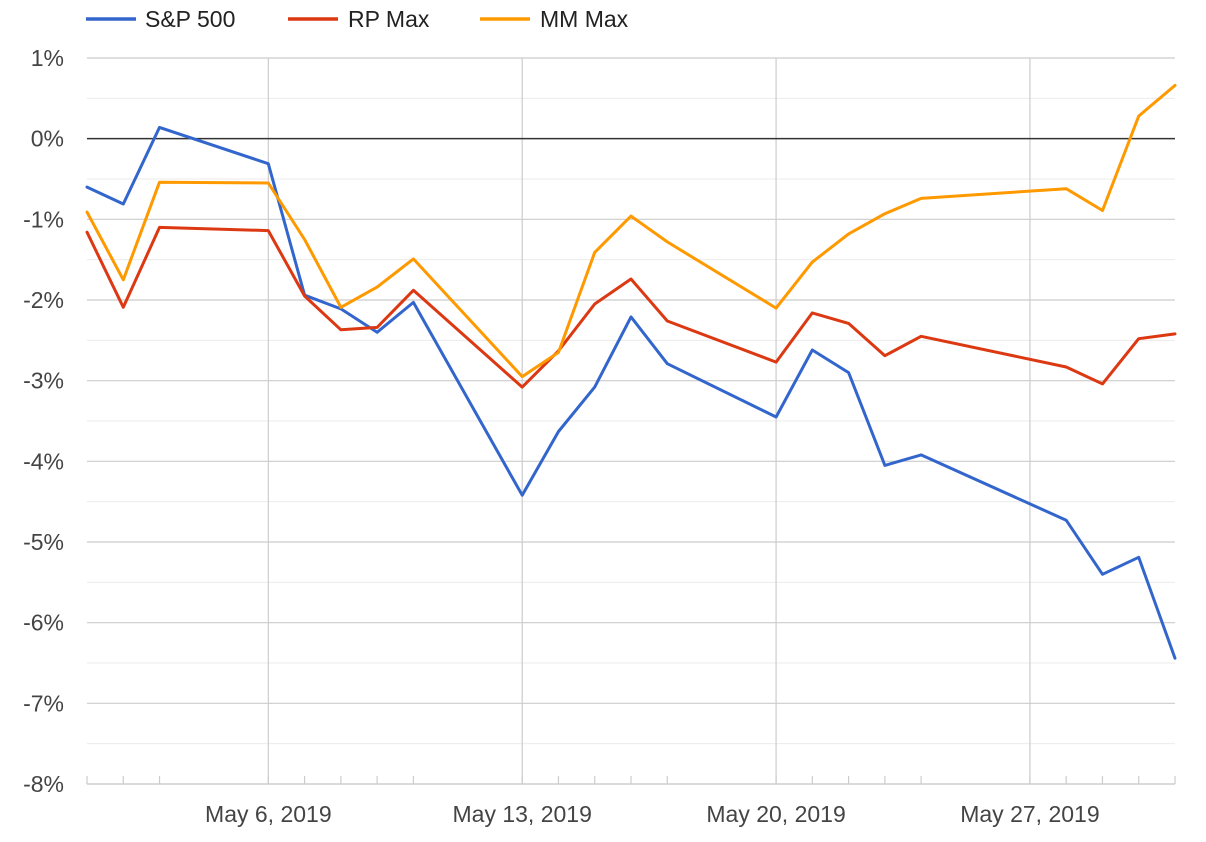  I want to click on y-axis-tick-labels: 1% 0% -1% -2% -3% -4% -5% -6% -7% -8%, so click(43, 421).